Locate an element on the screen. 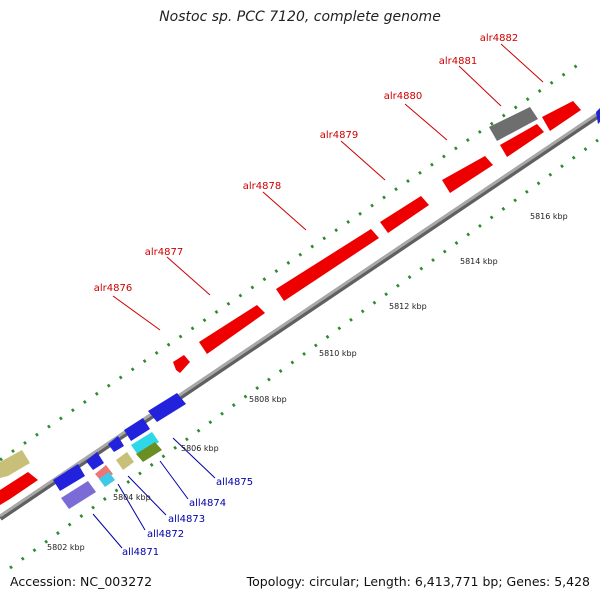  gene-label-all4873: all4873 is located at coordinates (186, 519).